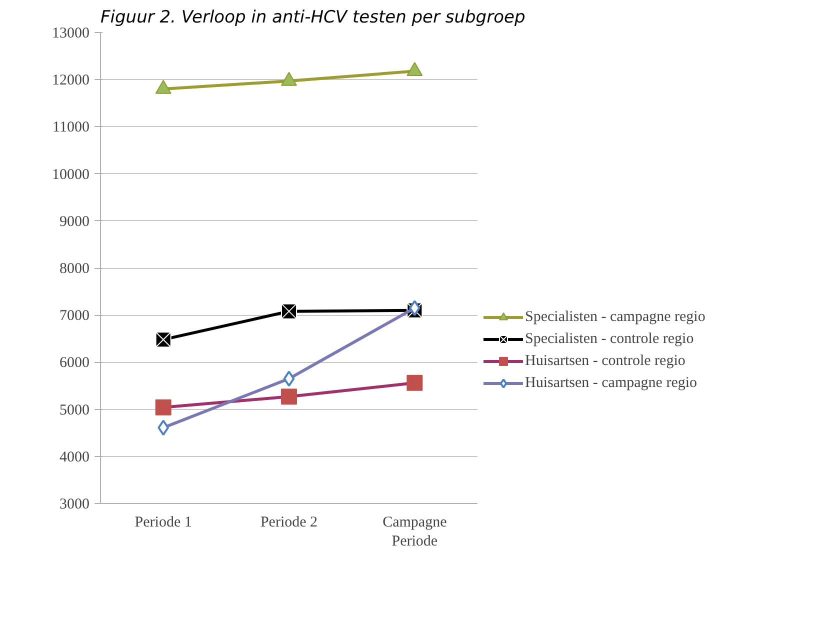 Image resolution: width=817 pixels, height=633 pixels. What do you see at coordinates (313, 18) in the screenshot?
I see `chart-title: Figuur 2. Verloop in anti-HCV testen per subgroep` at bounding box center [313, 18].